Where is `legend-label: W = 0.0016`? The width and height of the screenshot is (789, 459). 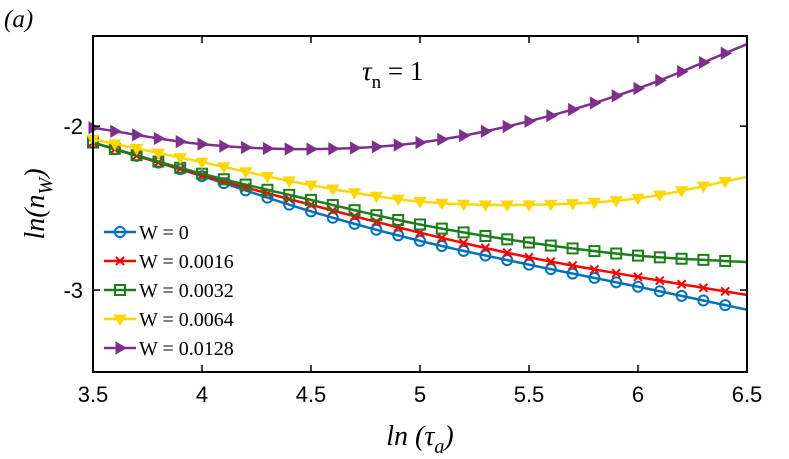 legend-label: W = 0.0016 is located at coordinates (186, 262).